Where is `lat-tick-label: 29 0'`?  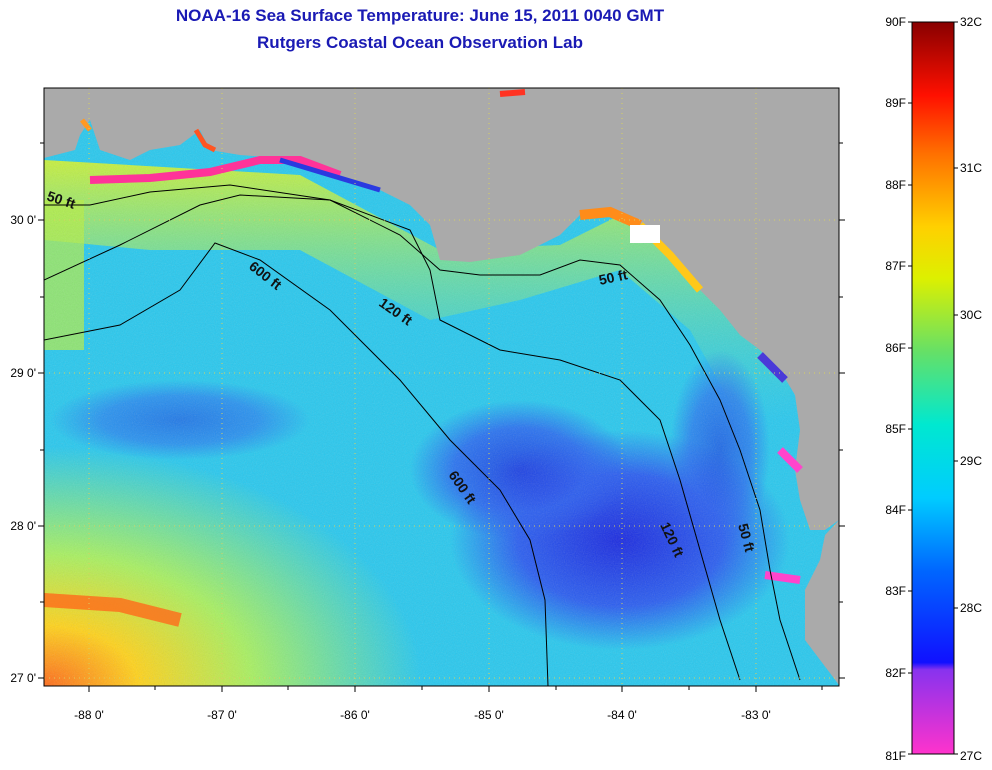 lat-tick-label: 29 0' is located at coordinates (23, 373).